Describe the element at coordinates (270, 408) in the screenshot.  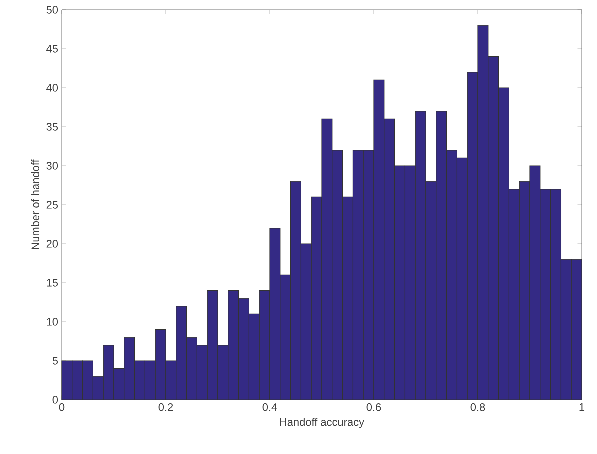
I see `x-tick-label: 0.4` at that location.